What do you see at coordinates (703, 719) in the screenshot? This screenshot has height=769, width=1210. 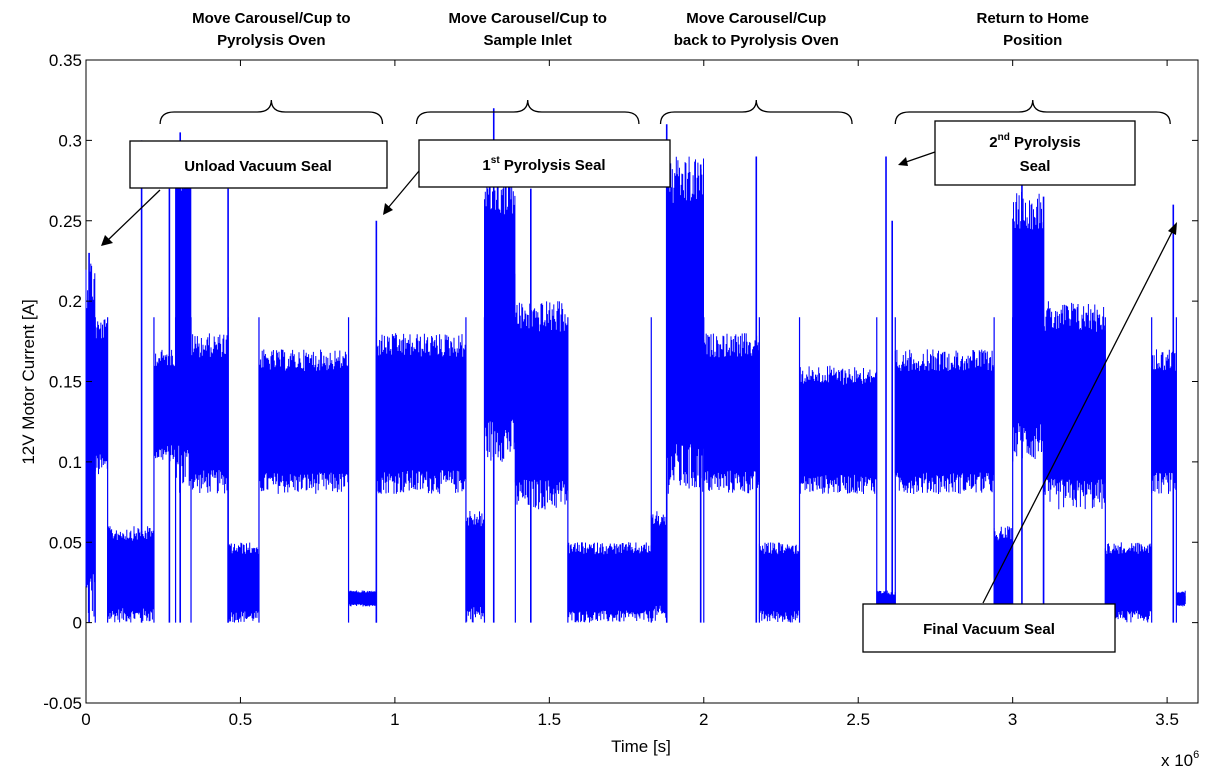 I see `x-tick-label: 2` at bounding box center [703, 719].